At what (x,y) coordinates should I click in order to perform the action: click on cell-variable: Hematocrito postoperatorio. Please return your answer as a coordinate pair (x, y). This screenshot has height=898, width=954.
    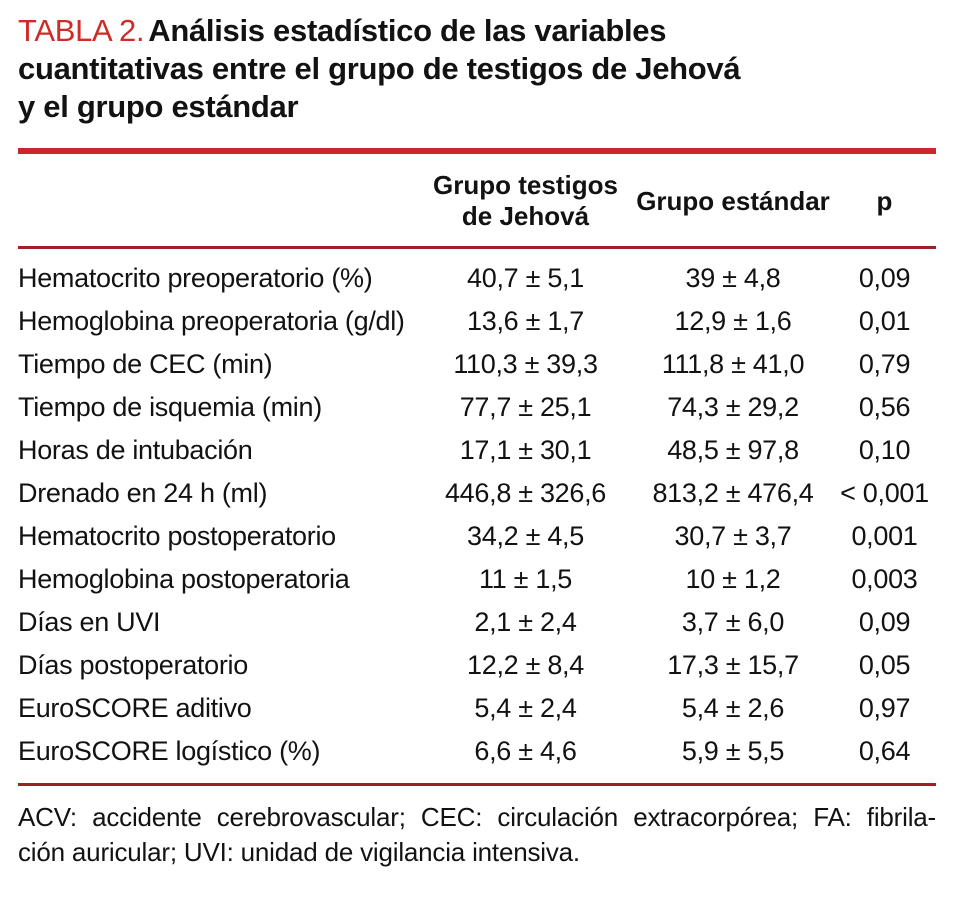
    Looking at the image, I should click on (177, 536).